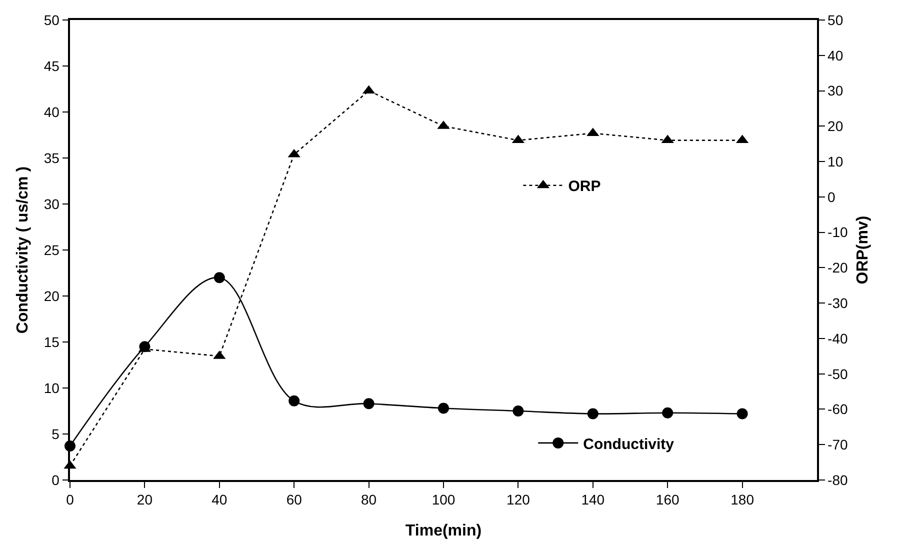 This screenshot has height=550, width=907. What do you see at coordinates (838, 374) in the screenshot?
I see `y2-tick-label: -50` at bounding box center [838, 374].